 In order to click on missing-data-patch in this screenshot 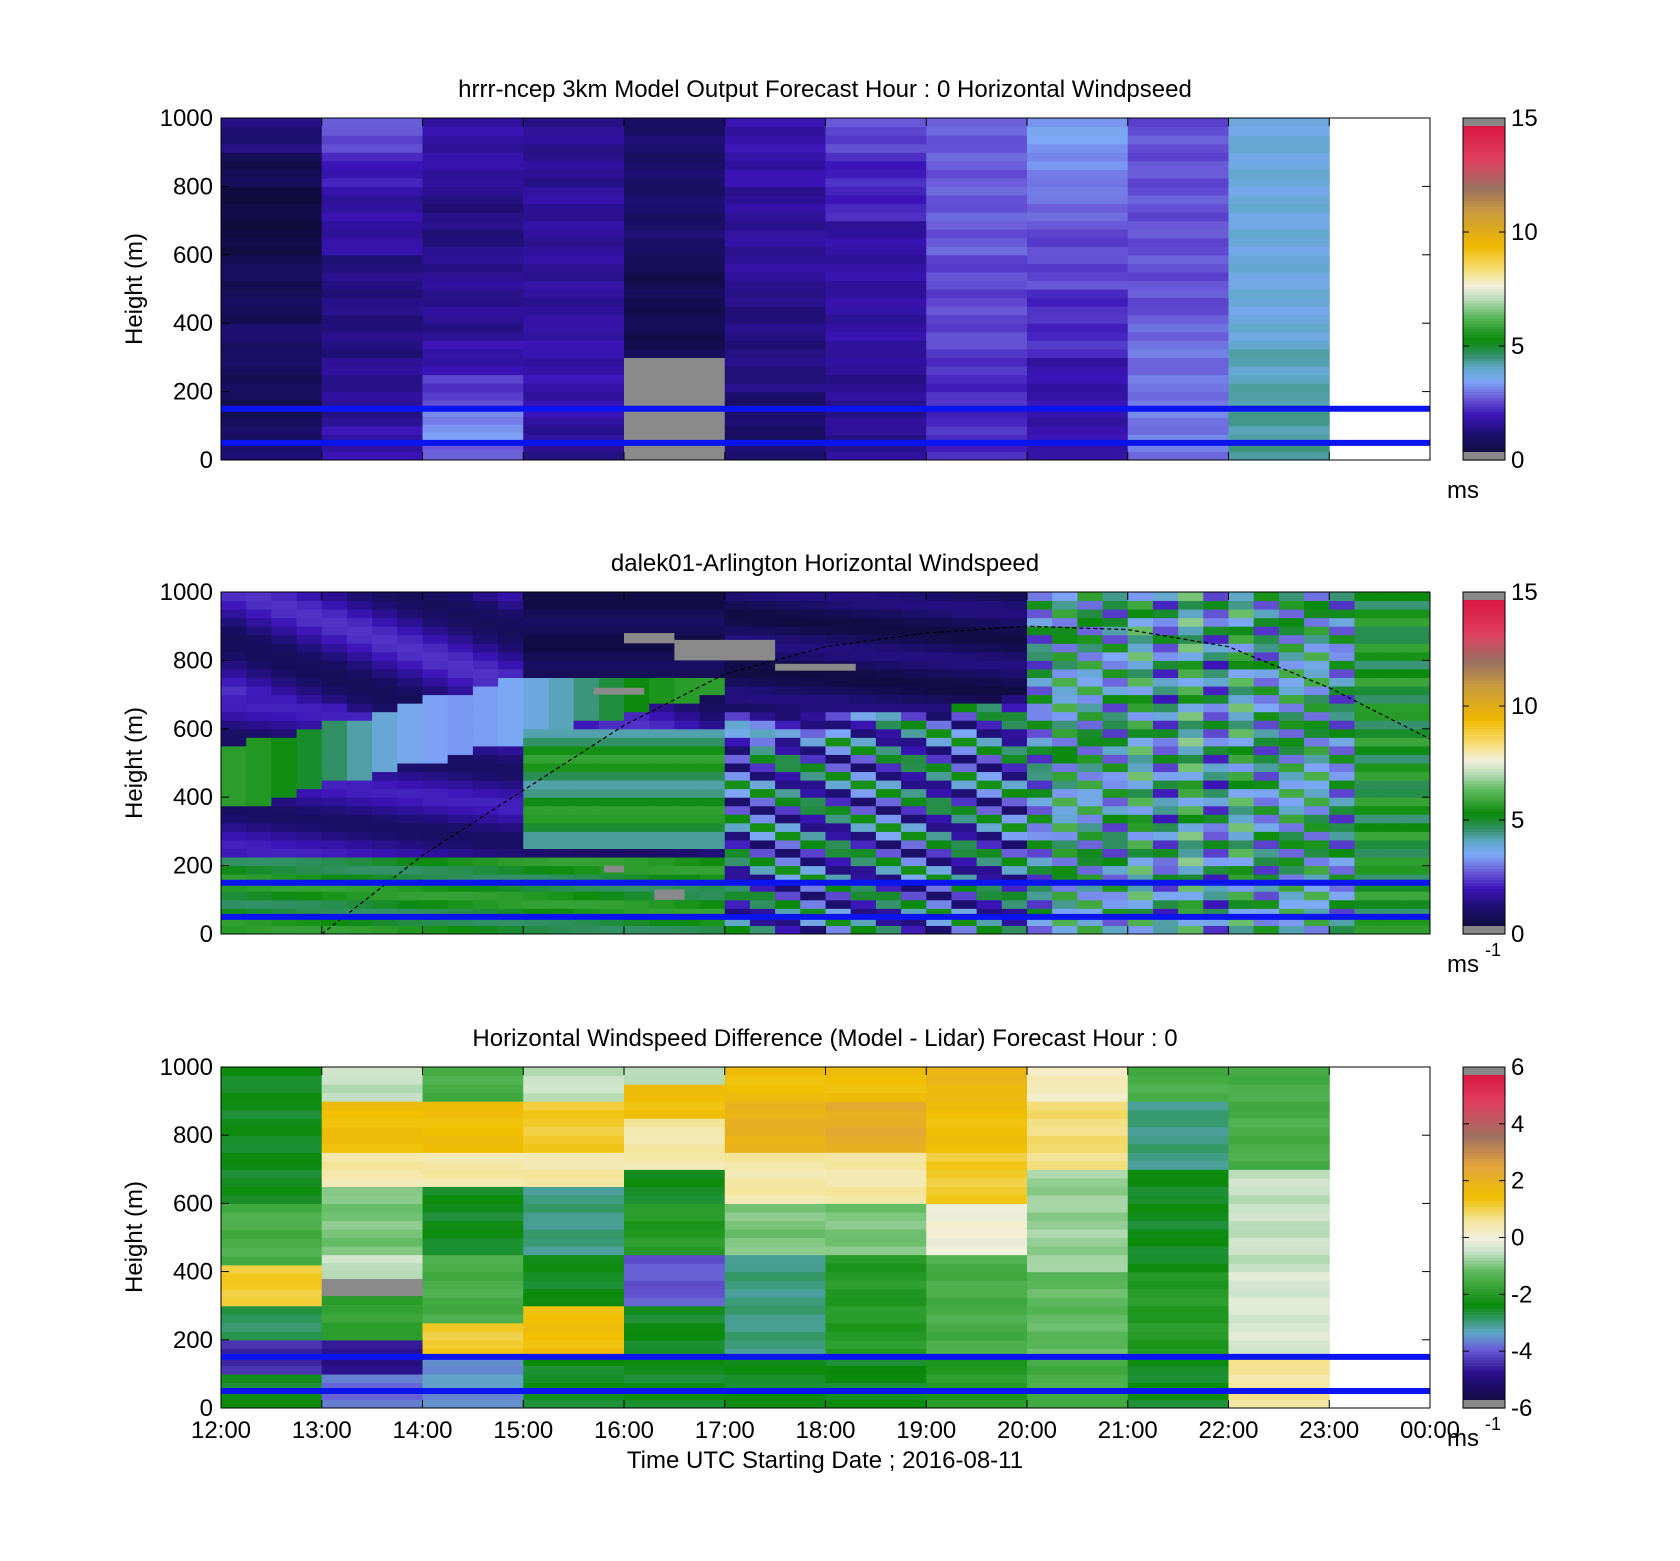, I will do `click(725, 650)`.